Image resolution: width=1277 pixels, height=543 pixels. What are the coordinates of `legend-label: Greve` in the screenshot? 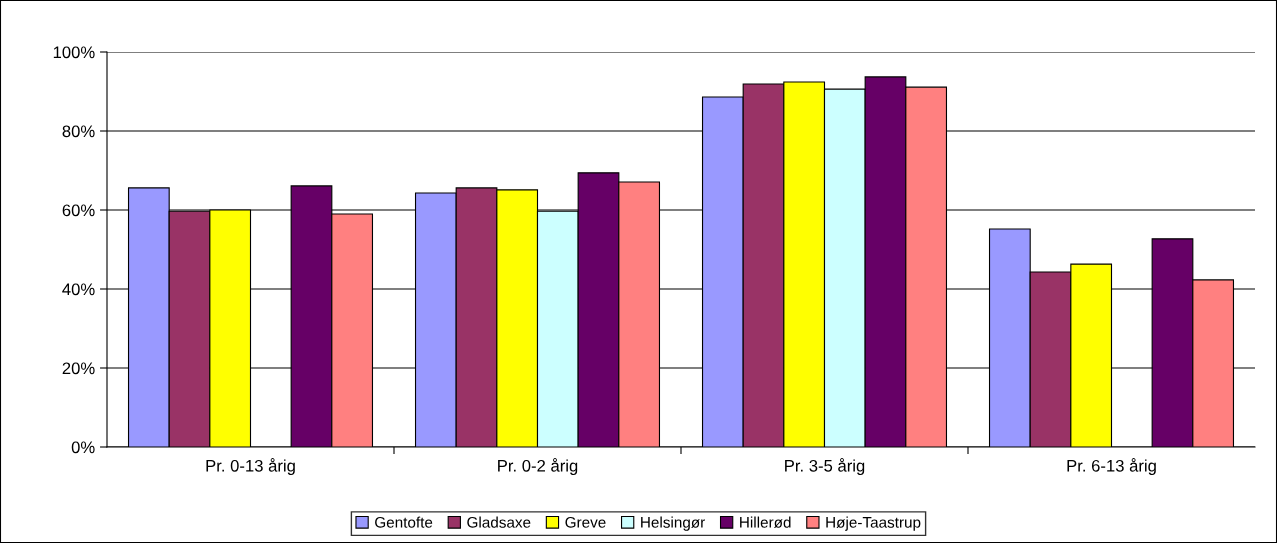 It's located at (585, 522).